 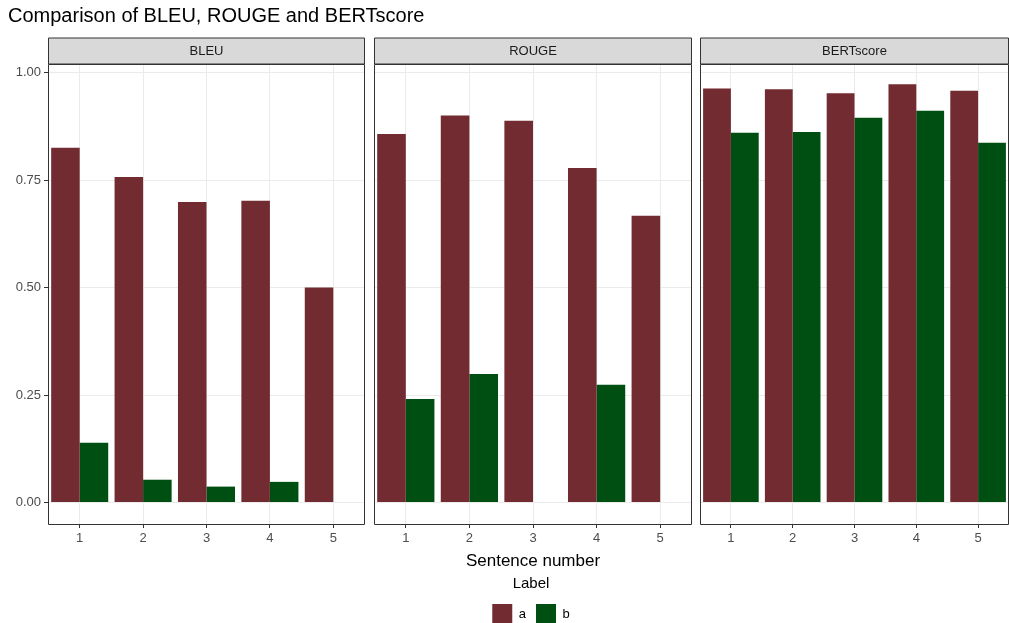 What do you see at coordinates (216, 15) in the screenshot?
I see `chart-title: Comparison of BLEU, ROUGE and BERTscore` at bounding box center [216, 15].